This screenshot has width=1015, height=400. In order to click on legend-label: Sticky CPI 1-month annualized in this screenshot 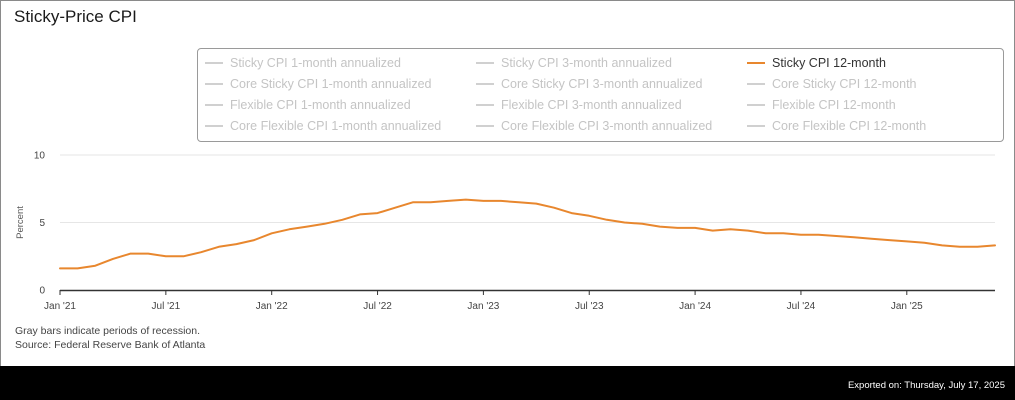, I will do `click(315, 63)`.